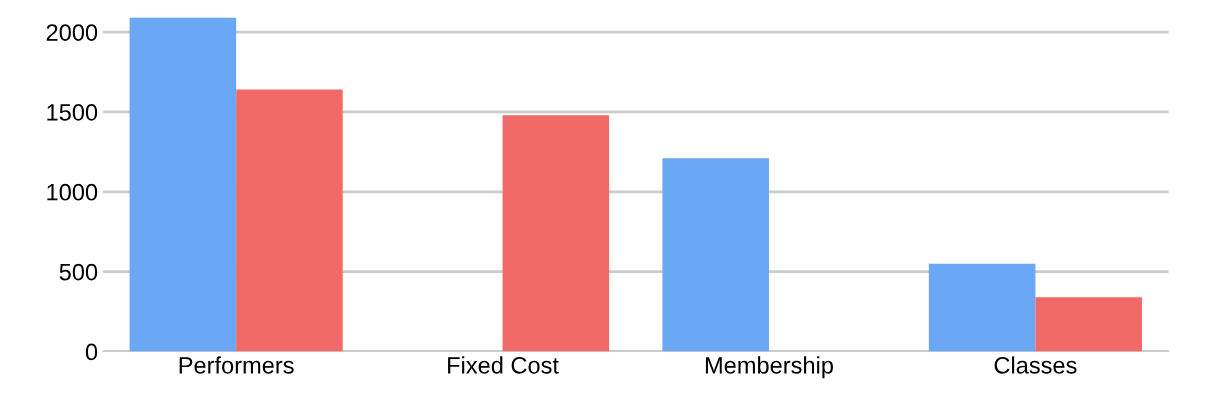  I want to click on y-tick-label: 1500, so click(72, 112).